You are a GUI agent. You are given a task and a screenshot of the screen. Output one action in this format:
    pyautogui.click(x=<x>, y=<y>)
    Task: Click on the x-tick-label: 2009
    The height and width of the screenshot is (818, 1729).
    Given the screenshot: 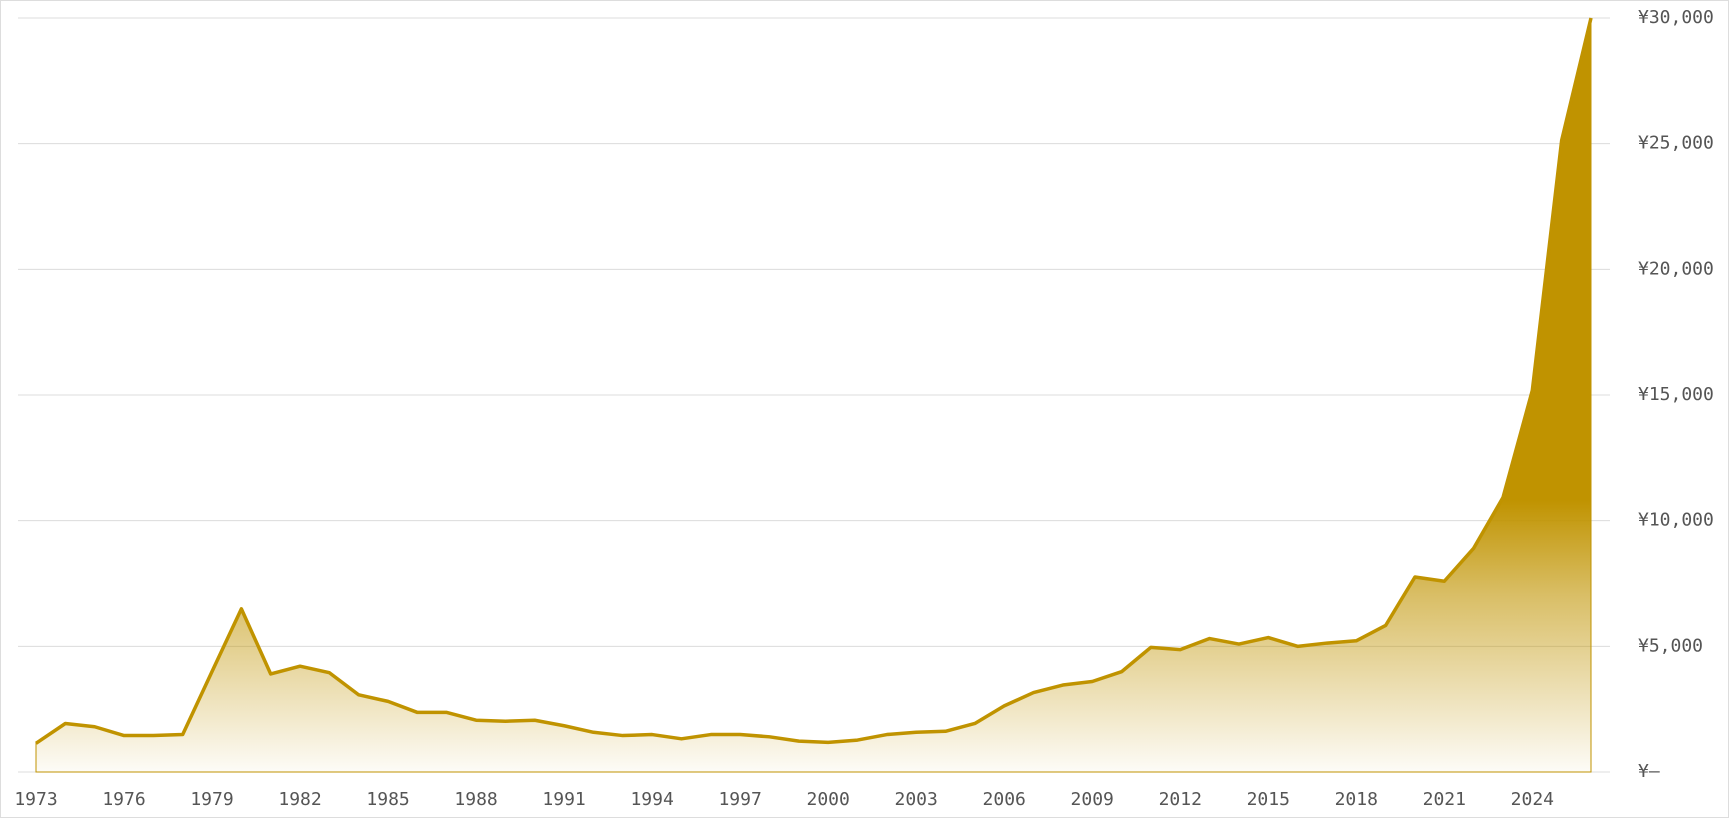 What is the action you would take?
    pyautogui.click(x=1092, y=799)
    